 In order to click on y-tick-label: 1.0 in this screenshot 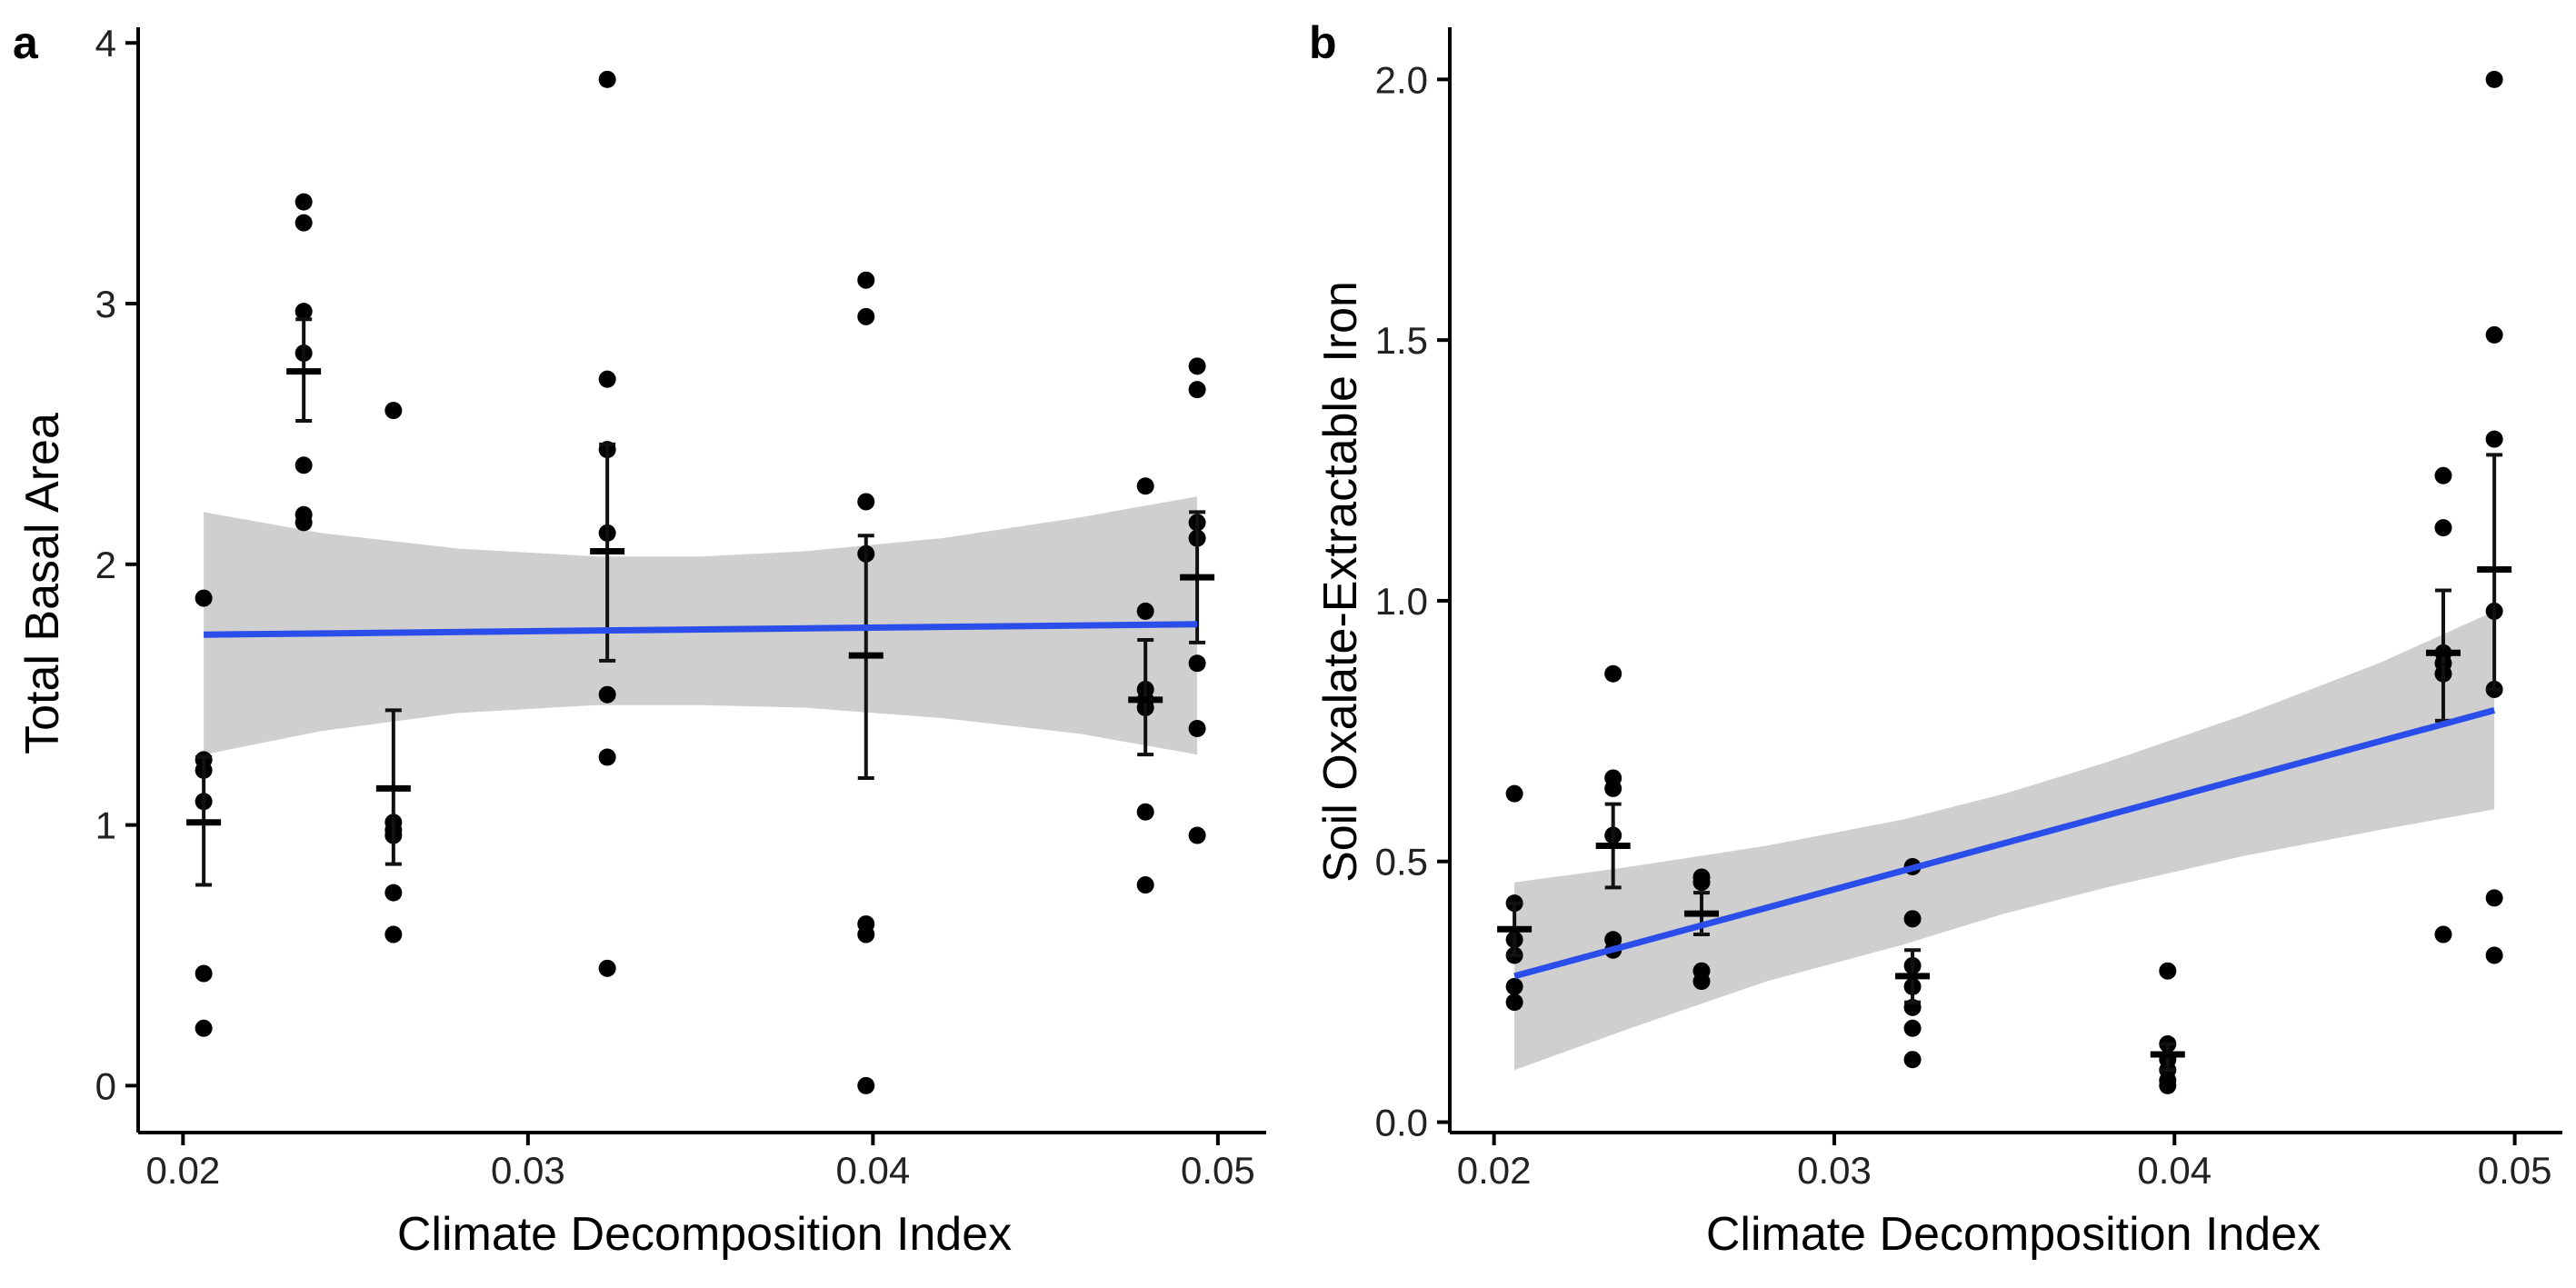, I will do `click(1401, 601)`.